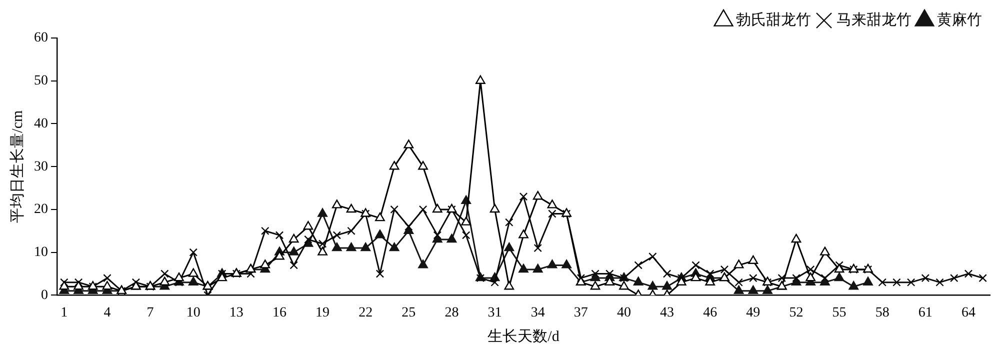 The height and width of the screenshot is (350, 1000). Describe the element at coordinates (753, 312) in the screenshot. I see `x-tick-label: 49` at that location.